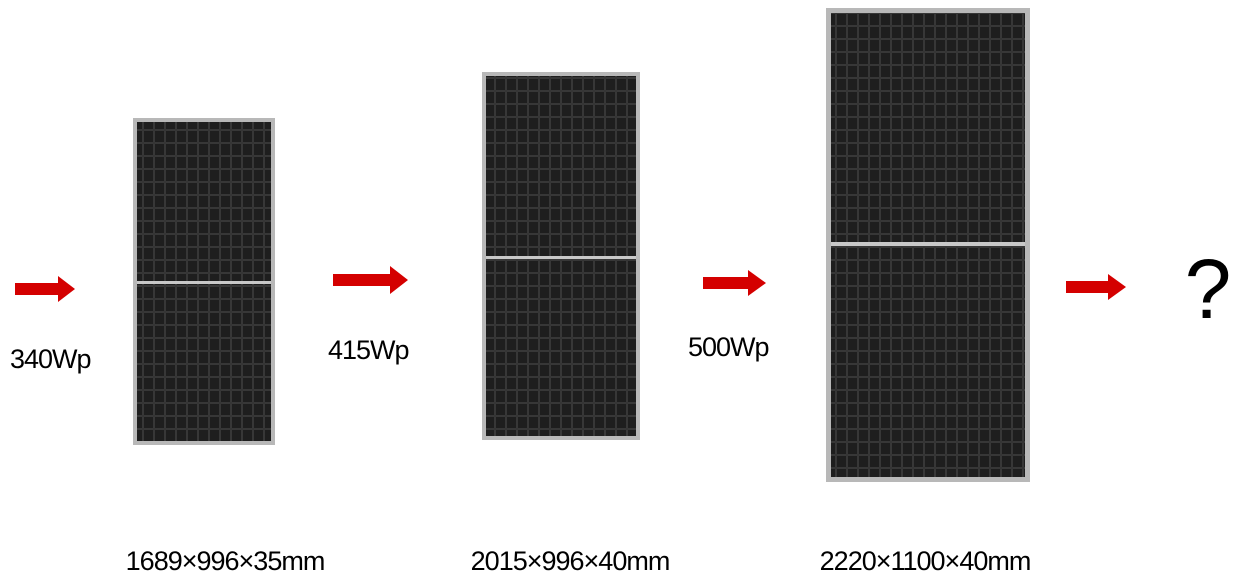 This screenshot has width=1240, height=574. I want to click on power-label: 500Wp, so click(728, 347).